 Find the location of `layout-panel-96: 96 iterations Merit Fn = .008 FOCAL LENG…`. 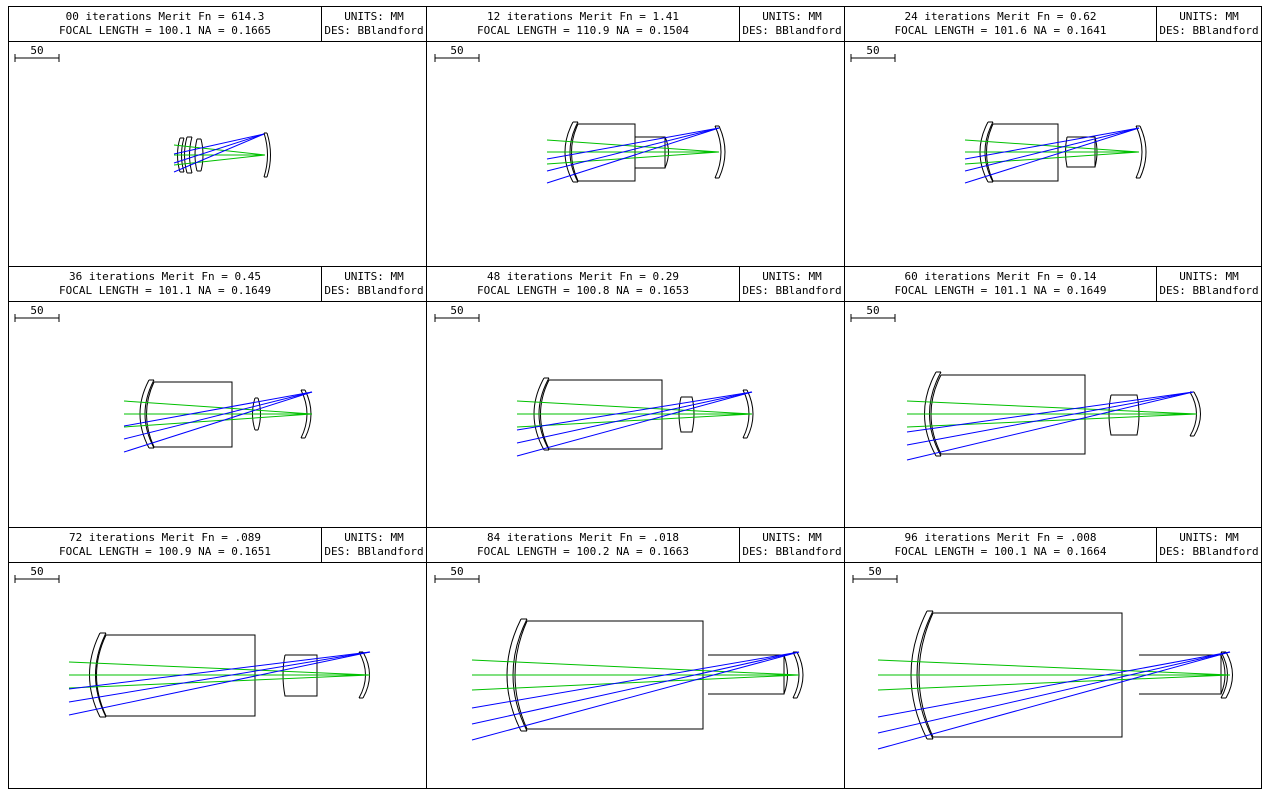

layout-panel-96: 96 iterations Merit Fn = .008 FOCAL LENG… is located at coordinates (1053, 658).